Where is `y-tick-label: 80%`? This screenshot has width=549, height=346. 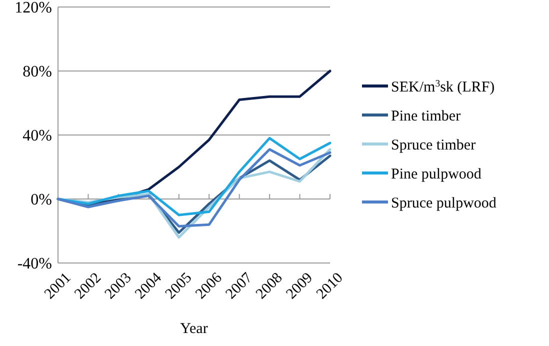
y-tick-label: 80% is located at coordinates (37, 72).